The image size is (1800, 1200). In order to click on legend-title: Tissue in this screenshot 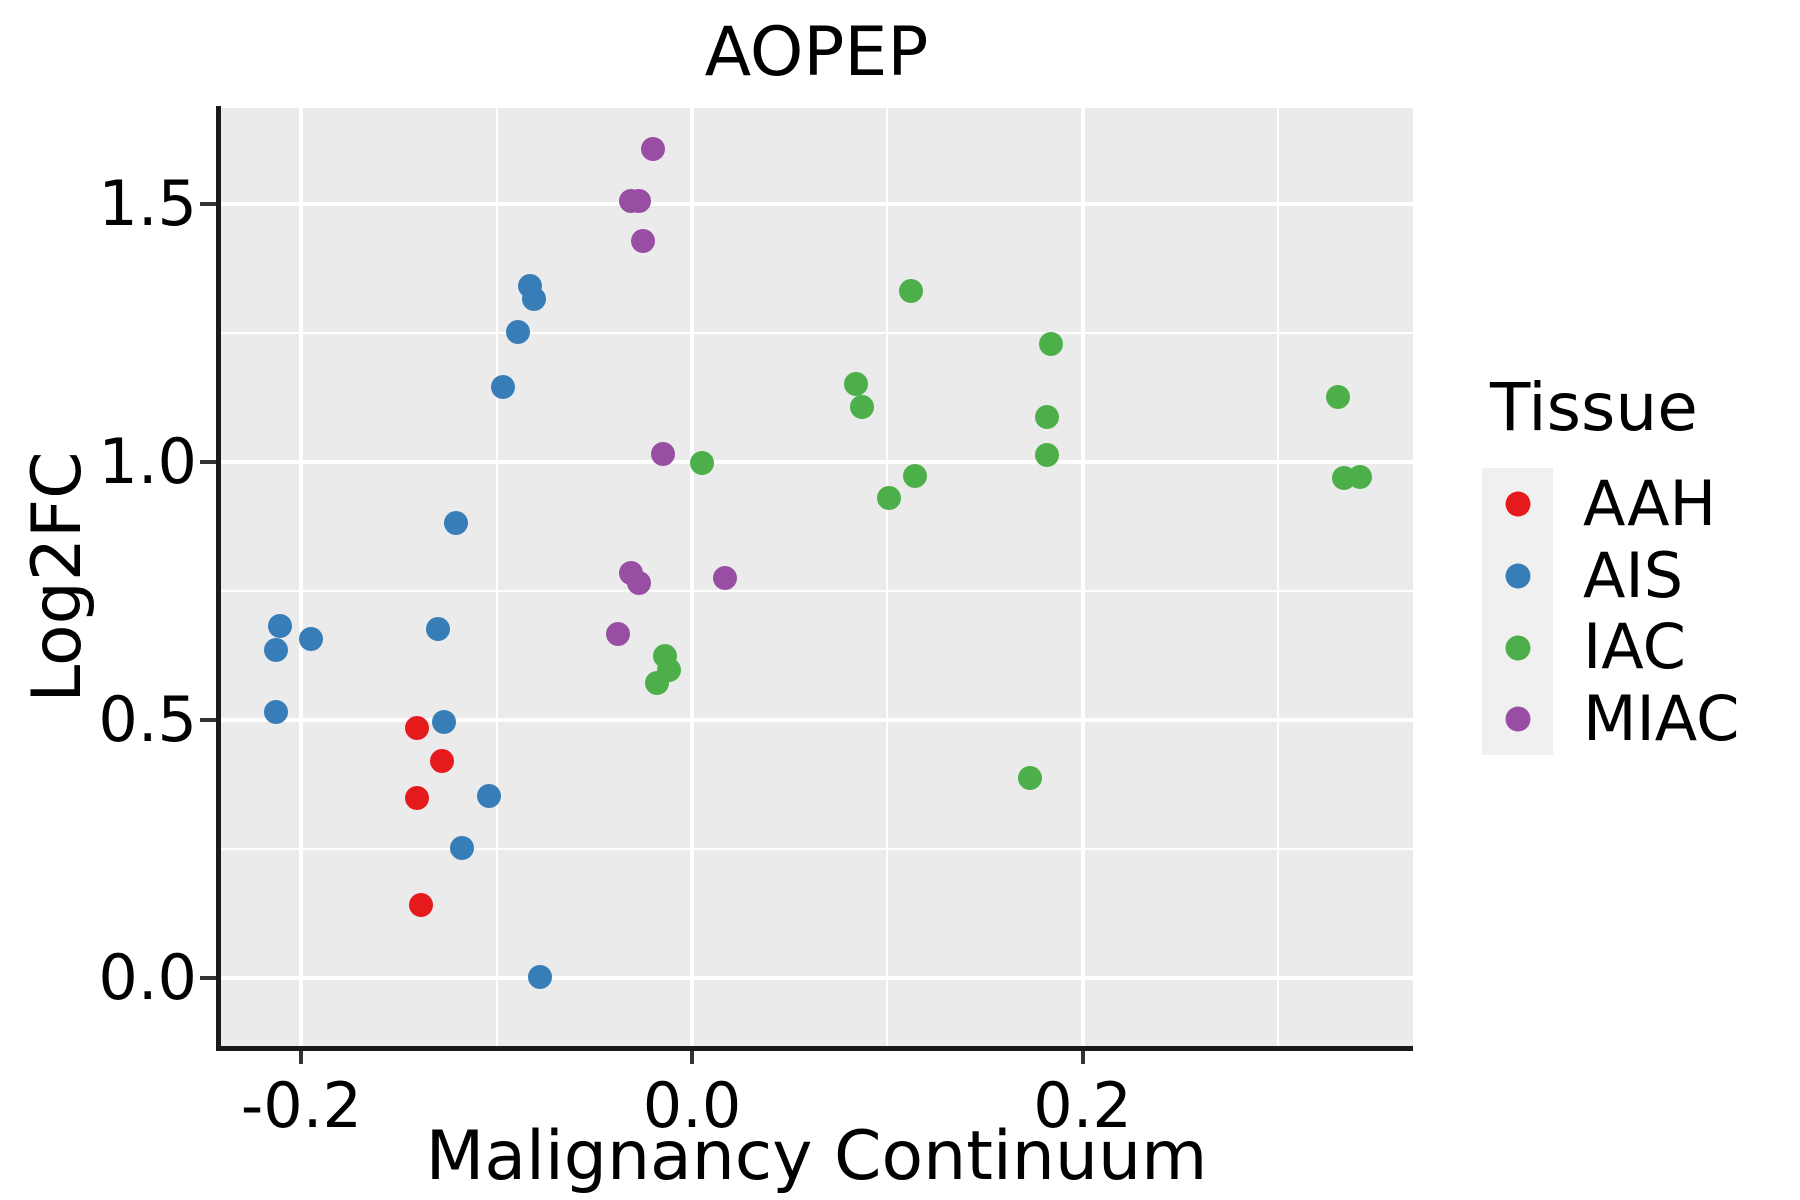, I will do `click(1594, 407)`.